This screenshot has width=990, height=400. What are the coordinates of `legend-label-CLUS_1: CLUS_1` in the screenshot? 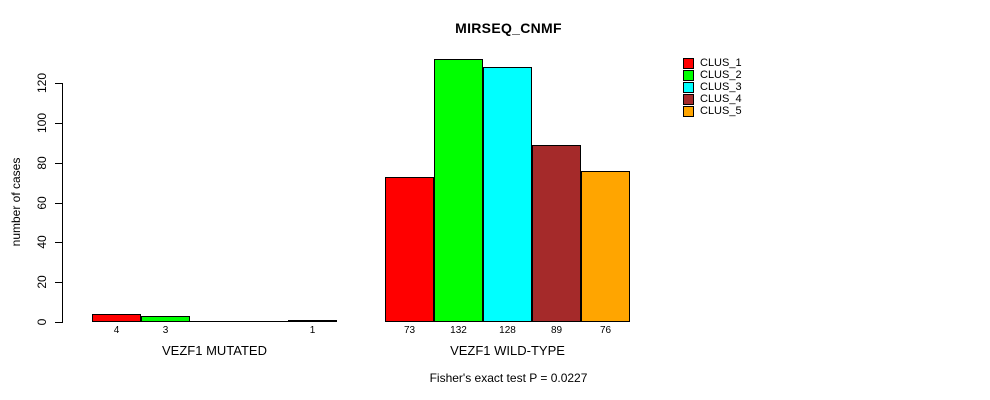 It's located at (721, 63).